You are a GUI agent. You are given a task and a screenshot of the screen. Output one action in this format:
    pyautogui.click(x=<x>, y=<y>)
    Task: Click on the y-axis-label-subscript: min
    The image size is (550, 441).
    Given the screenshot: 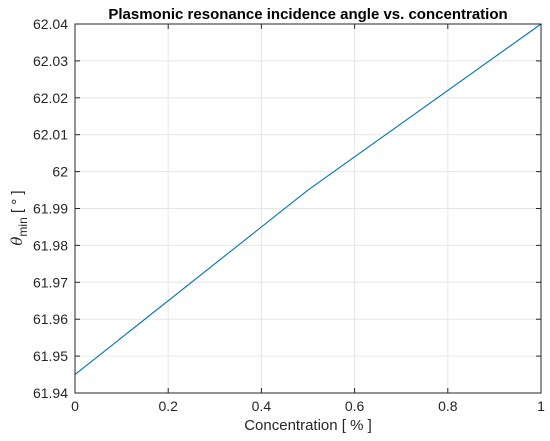 What is the action you would take?
    pyautogui.click(x=23, y=226)
    